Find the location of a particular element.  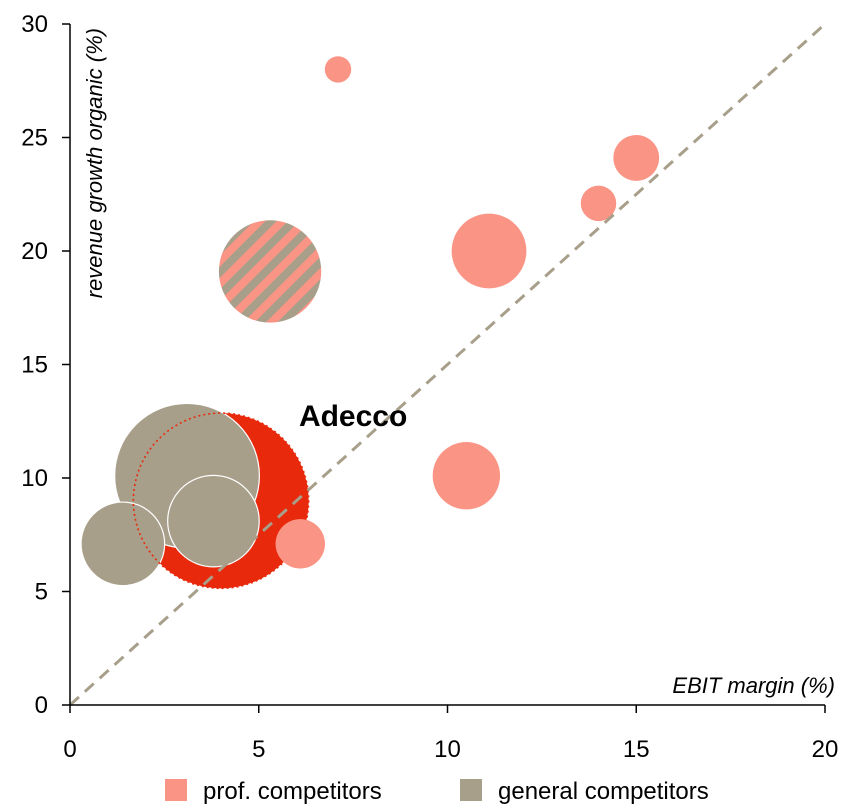

bubble-adecco-outline is located at coordinates (221, 501).